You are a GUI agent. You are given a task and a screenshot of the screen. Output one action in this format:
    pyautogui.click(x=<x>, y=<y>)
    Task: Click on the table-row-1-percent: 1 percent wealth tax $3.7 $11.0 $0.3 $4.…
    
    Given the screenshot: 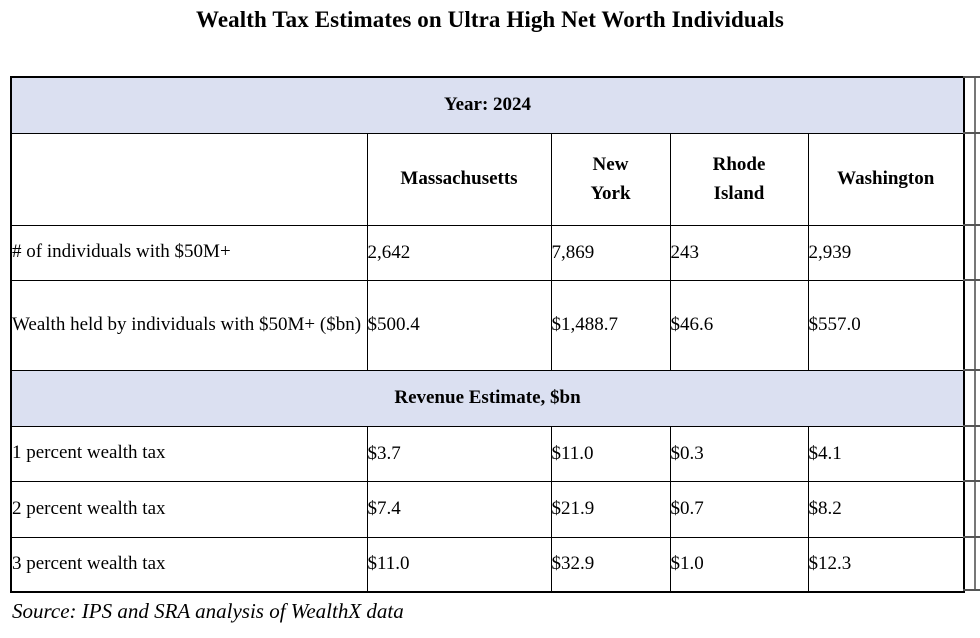 What is the action you would take?
    pyautogui.click(x=487, y=453)
    